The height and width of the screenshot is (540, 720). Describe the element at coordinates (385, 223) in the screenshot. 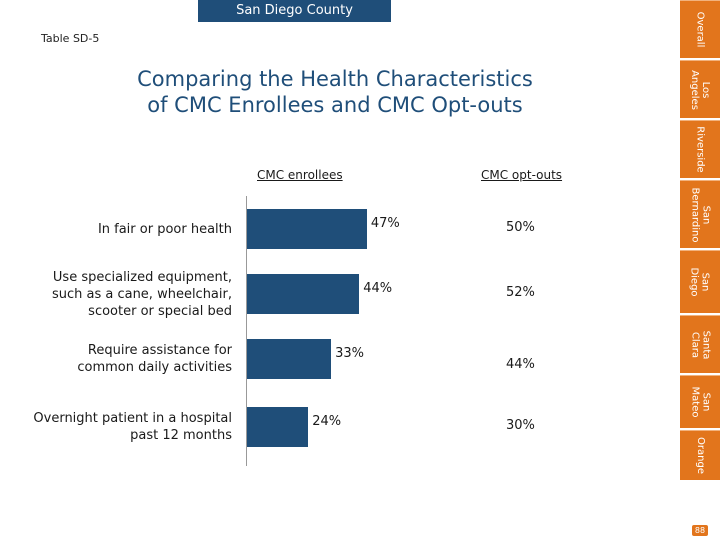

I see `bar-value-label: 47%` at that location.